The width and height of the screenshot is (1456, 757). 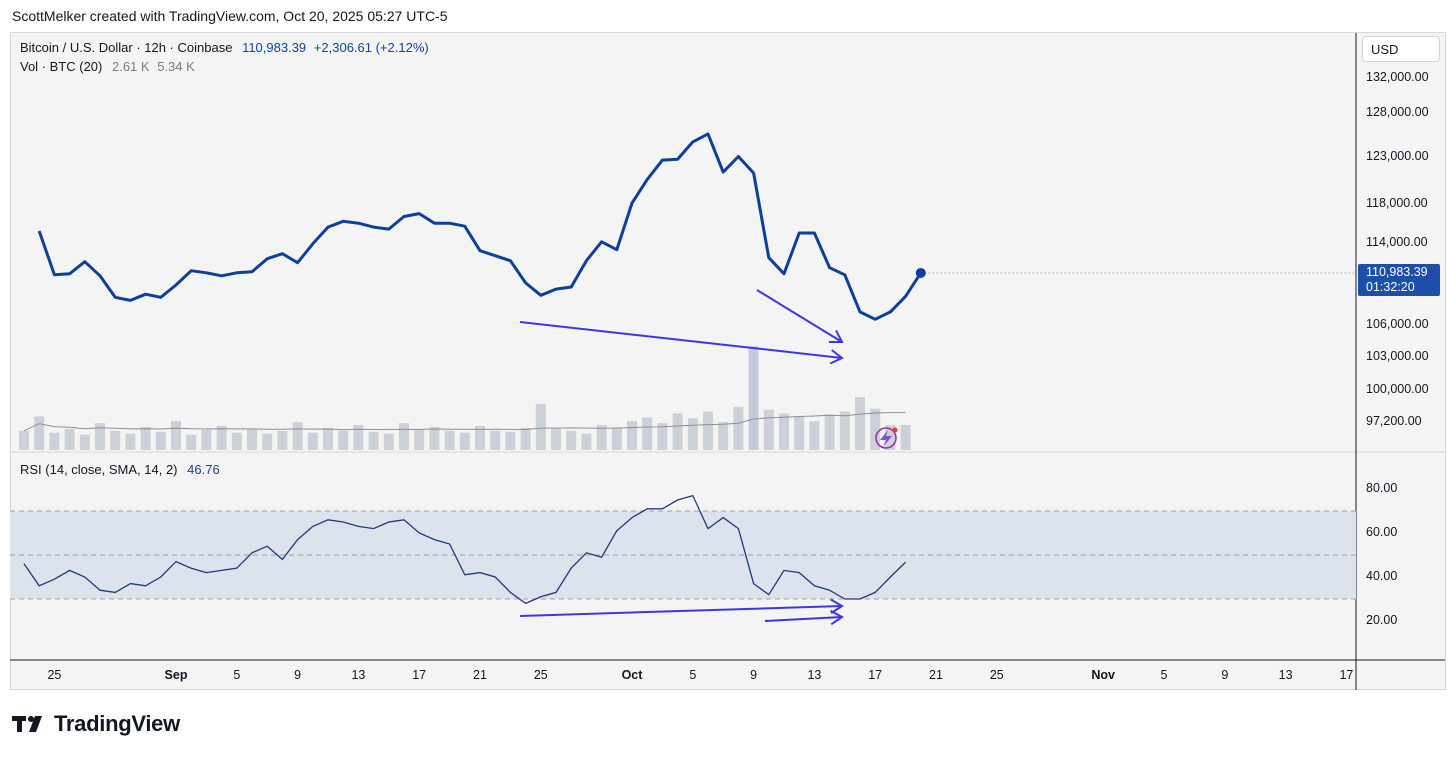 What do you see at coordinates (754, 675) in the screenshot?
I see `time-axis-tick: 9` at bounding box center [754, 675].